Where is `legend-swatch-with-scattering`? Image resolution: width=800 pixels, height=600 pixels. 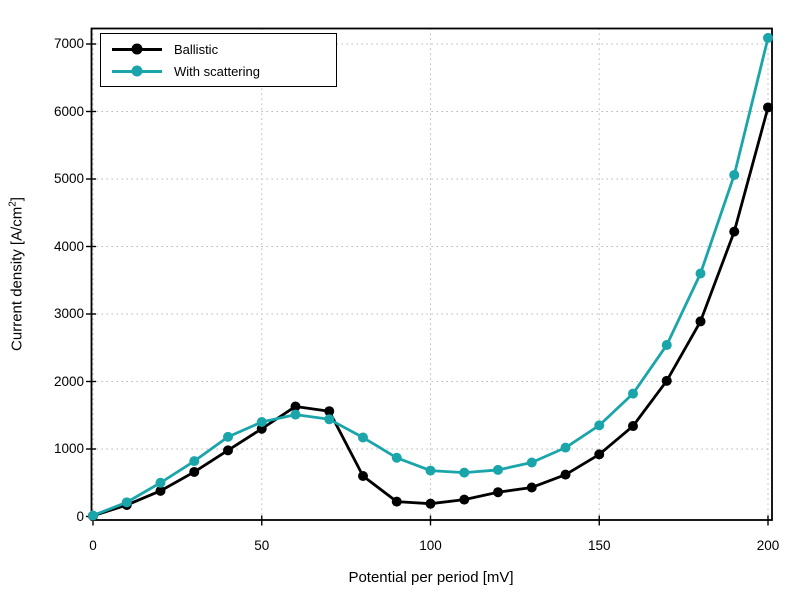 legend-swatch-with-scattering is located at coordinates (137, 71).